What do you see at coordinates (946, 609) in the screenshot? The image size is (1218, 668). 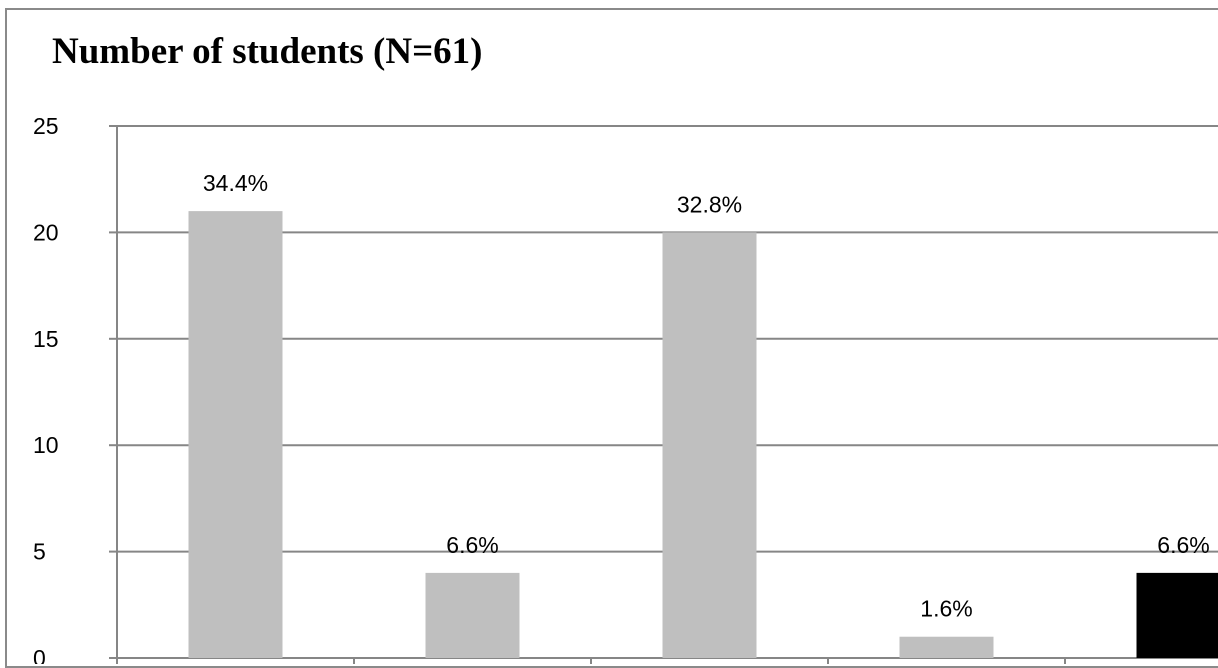 I see `bar-data-label: 1.6%` at bounding box center [946, 609].